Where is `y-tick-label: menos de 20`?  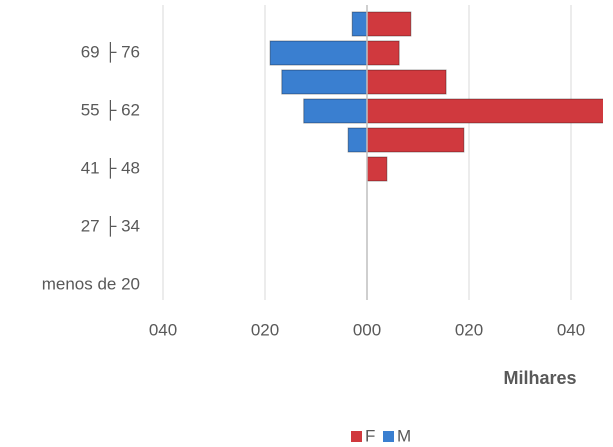
y-tick-label: menos de 20 is located at coordinates (91, 283).